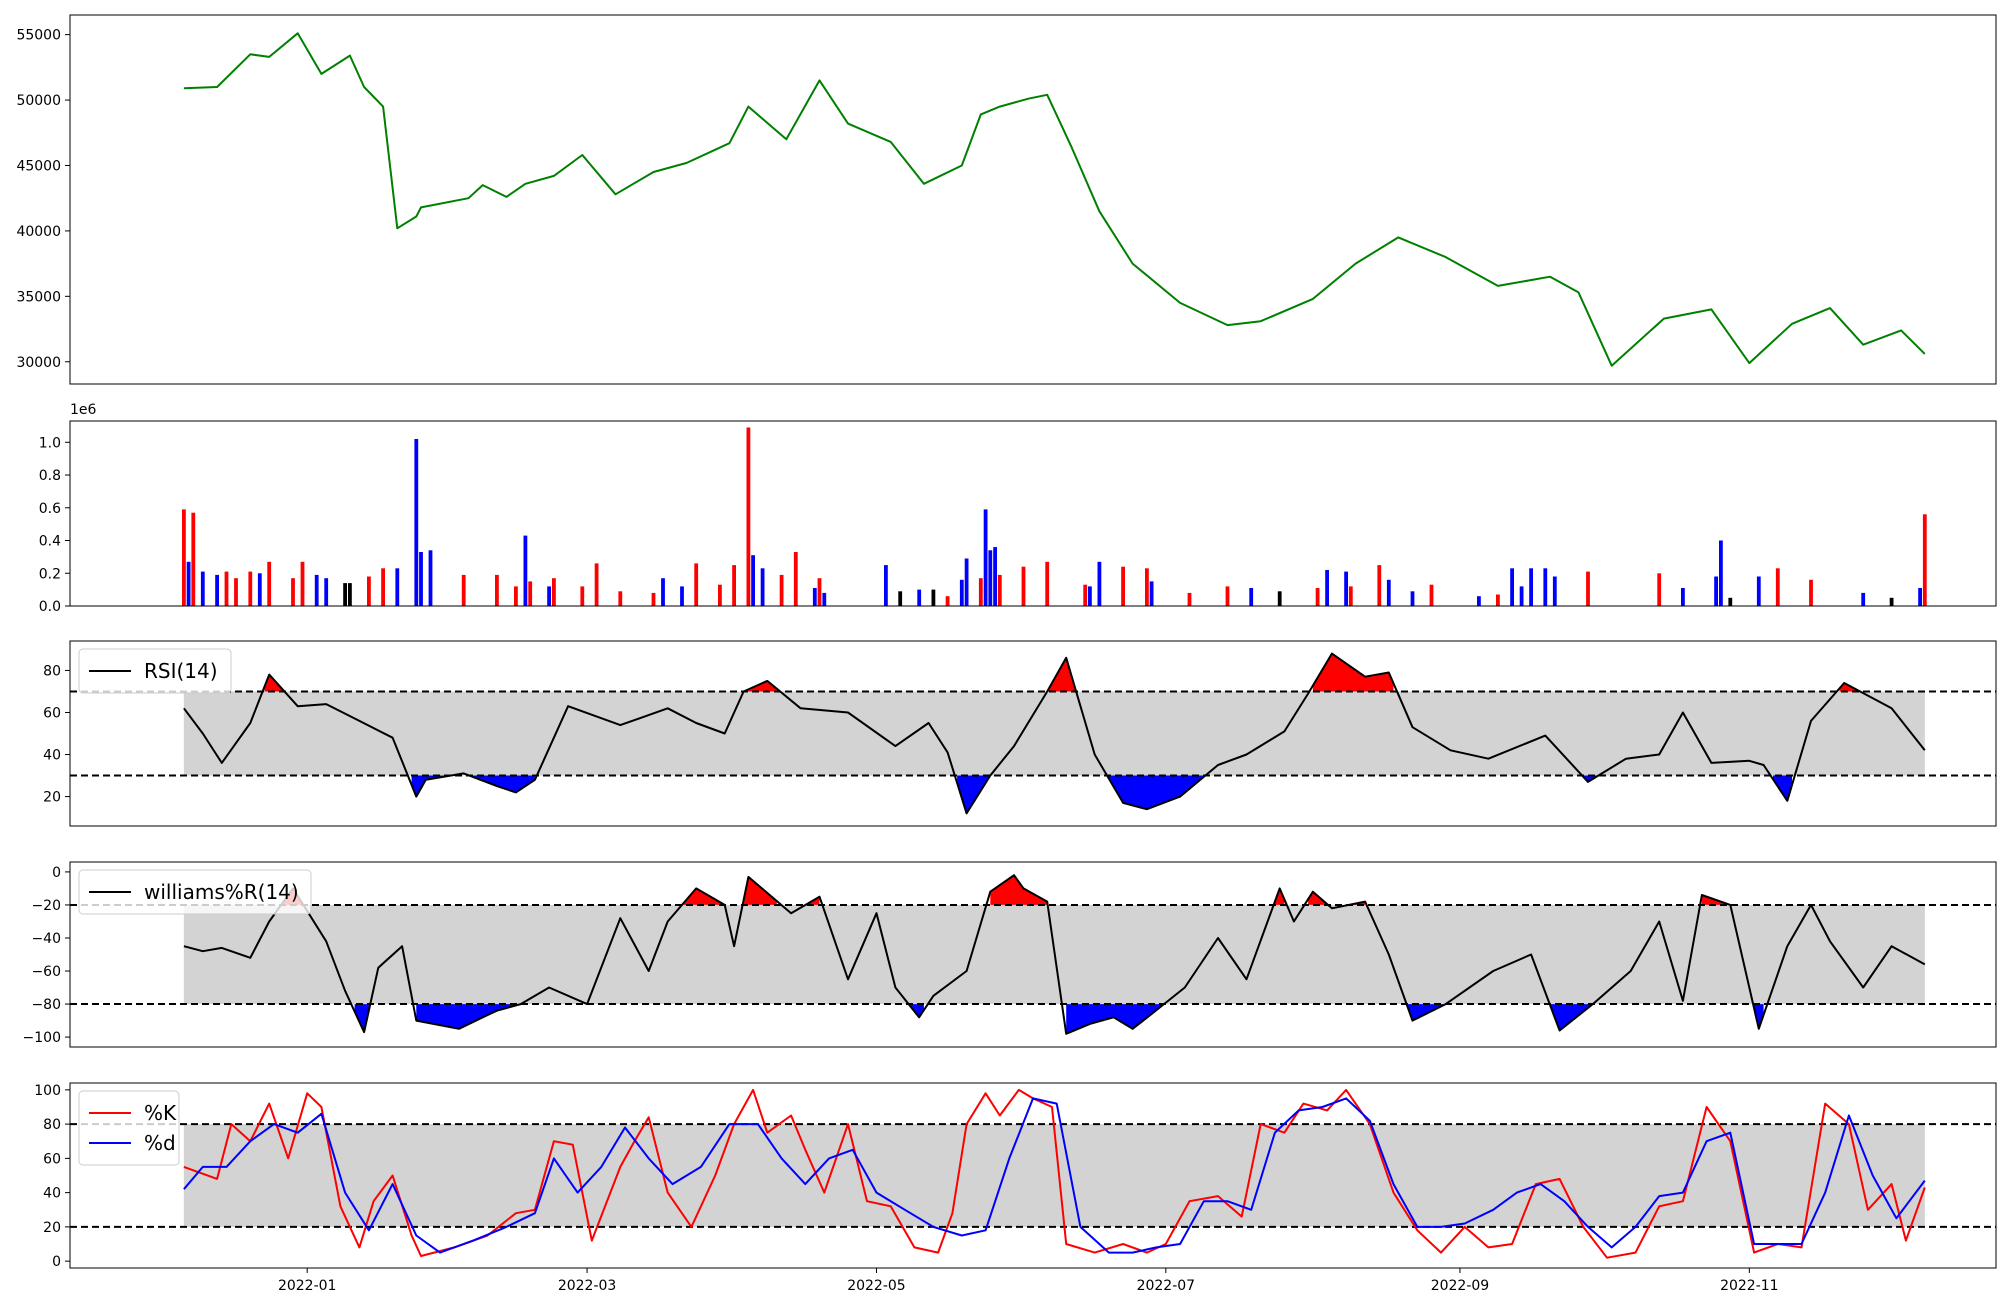 The image size is (2000, 1304). I want to click on price-ytick-label: 55000, so click(38, 36).